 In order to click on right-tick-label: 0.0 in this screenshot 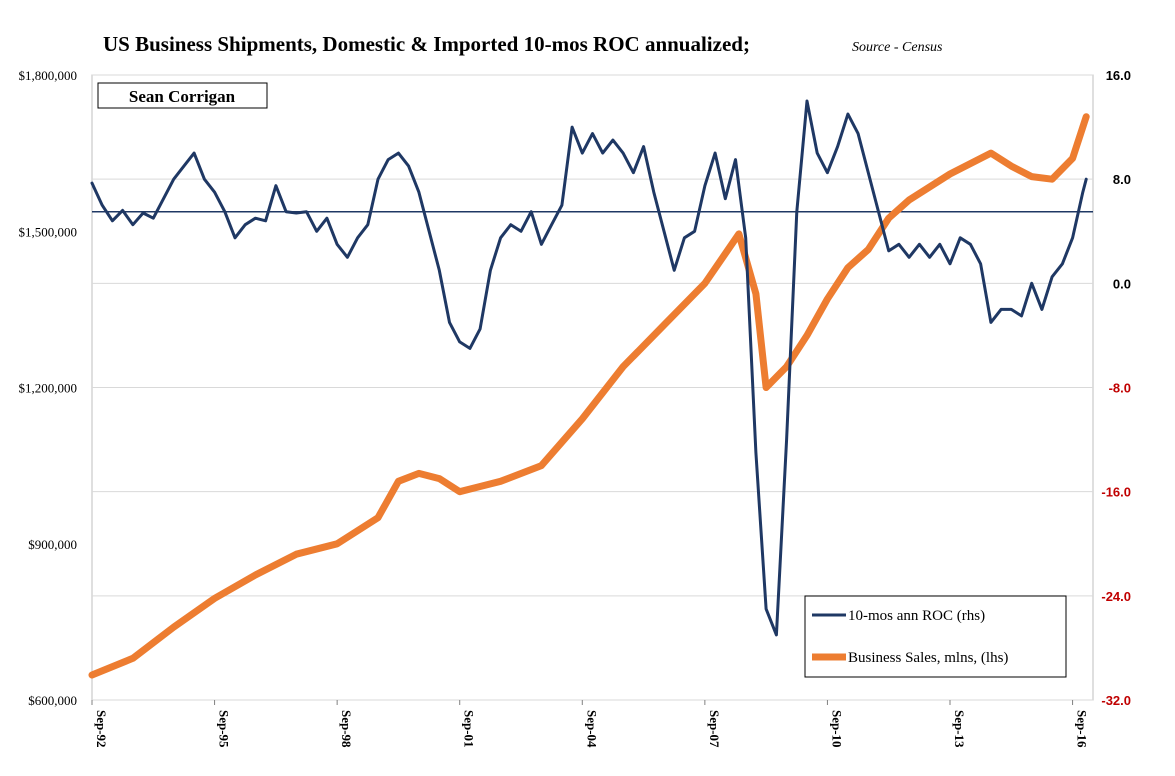, I will do `click(1122, 283)`.